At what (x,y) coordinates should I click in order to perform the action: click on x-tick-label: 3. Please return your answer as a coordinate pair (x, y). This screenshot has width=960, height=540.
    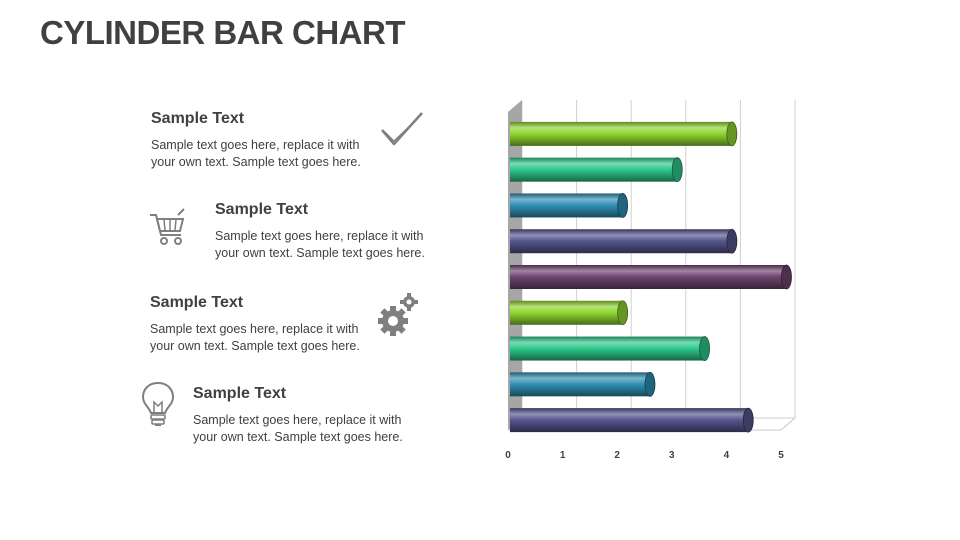
    Looking at the image, I should click on (672, 455).